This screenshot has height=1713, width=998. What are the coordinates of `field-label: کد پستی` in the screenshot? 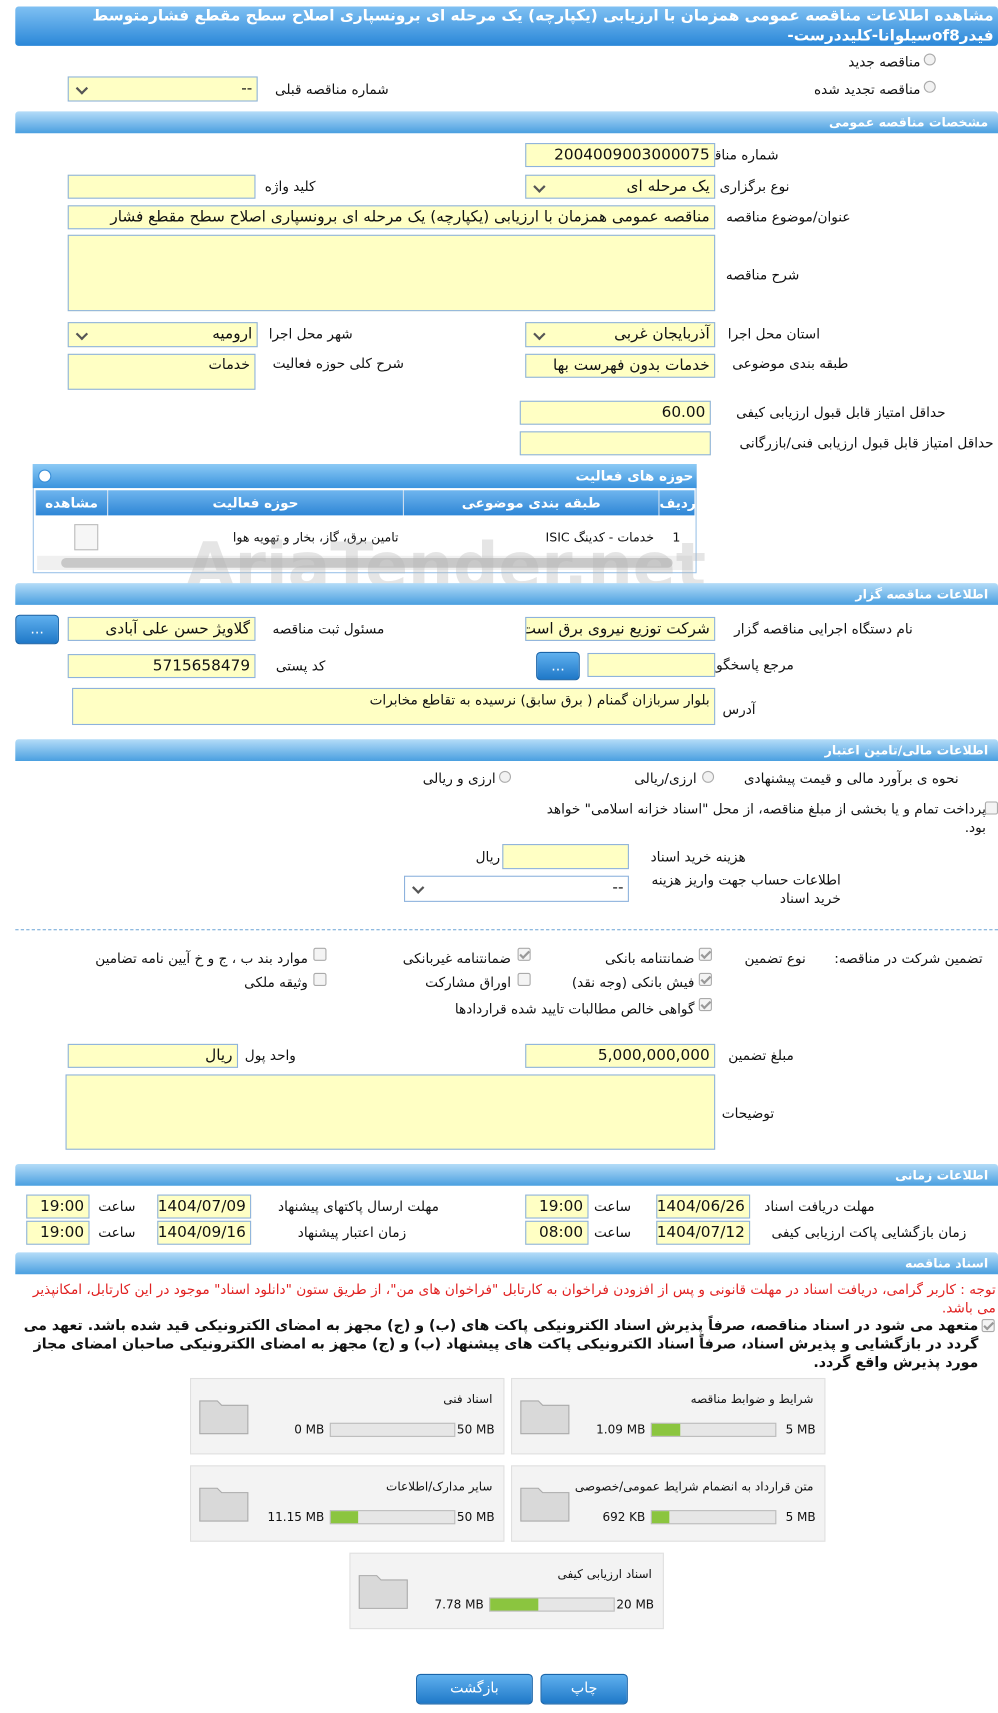 It's located at (300, 665).